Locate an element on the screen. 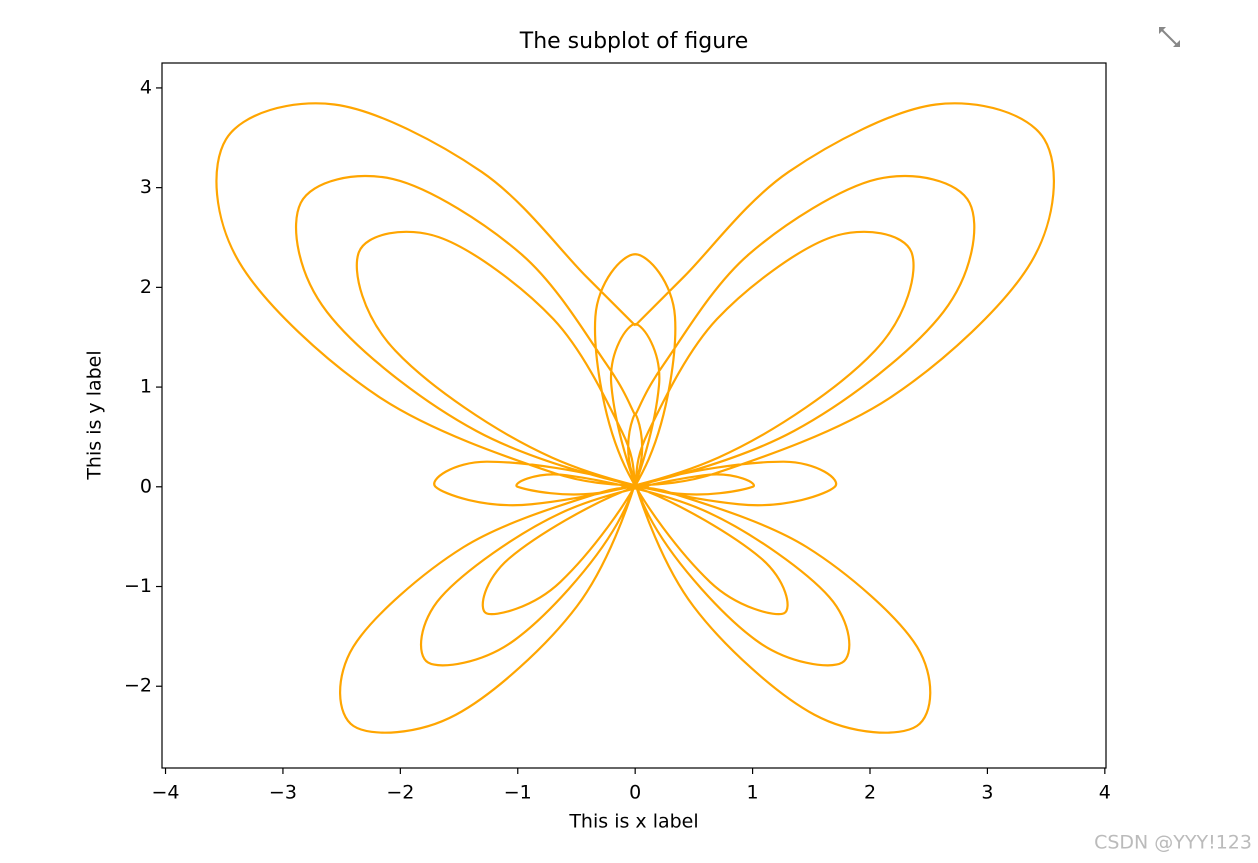 This screenshot has width=1258, height=863. x-tick-label: −1 is located at coordinates (518, 793).